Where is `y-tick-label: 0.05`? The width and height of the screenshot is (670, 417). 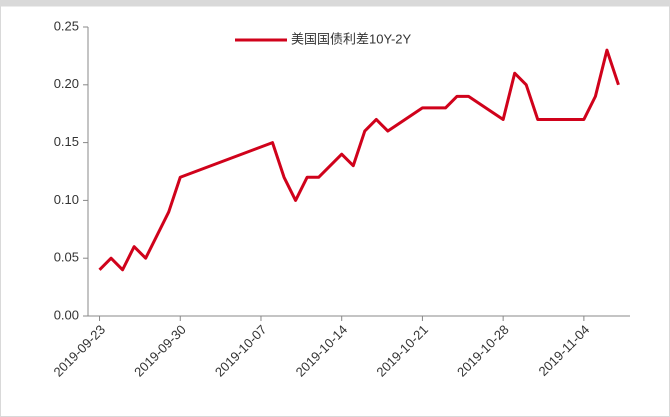
y-tick-label: 0.05 is located at coordinates (66, 257).